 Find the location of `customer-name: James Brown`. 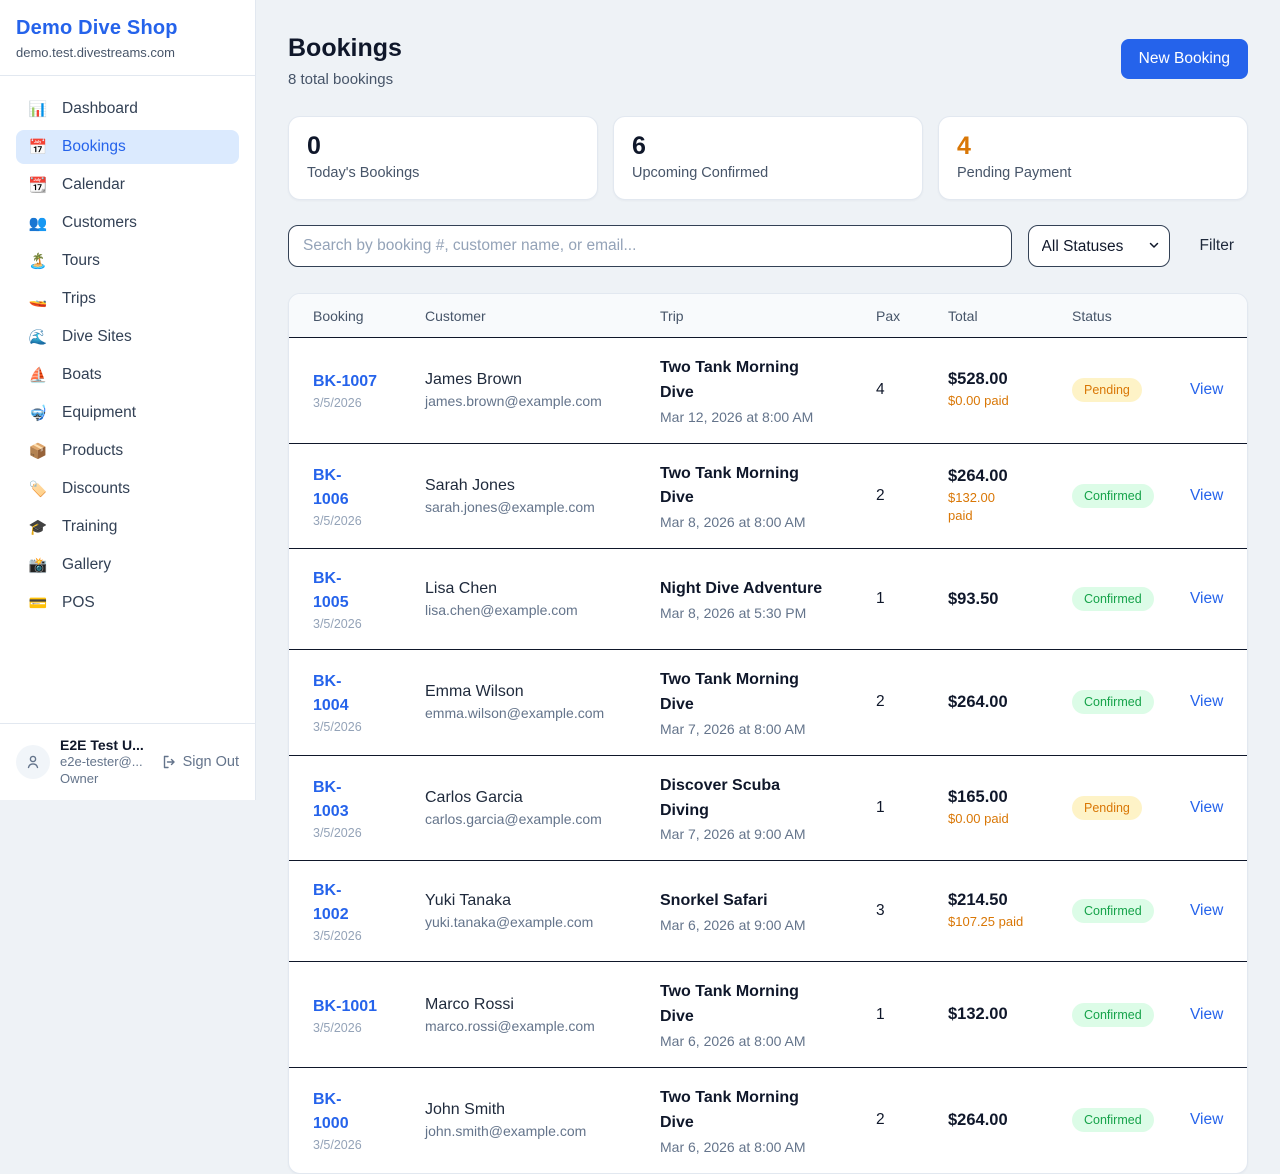

customer-name: James Brown is located at coordinates (473, 380).